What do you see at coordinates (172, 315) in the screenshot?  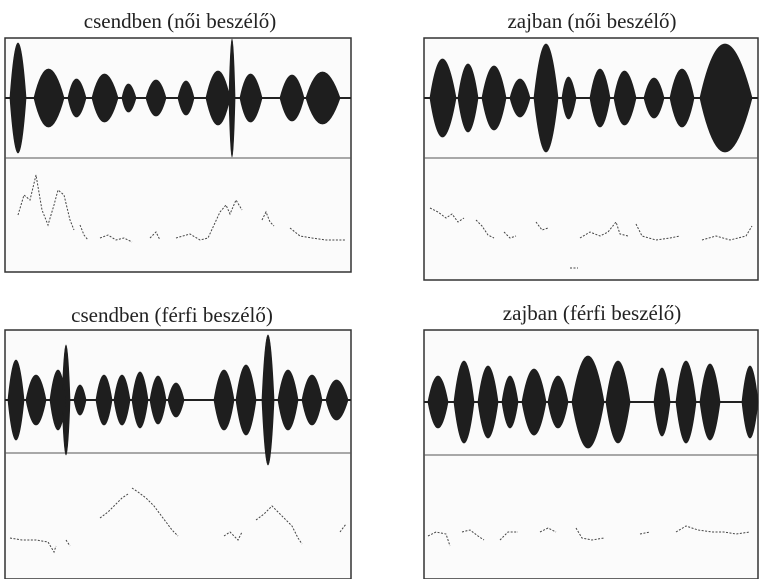 I see `panel-title: csendben (férfi beszélő)` at bounding box center [172, 315].